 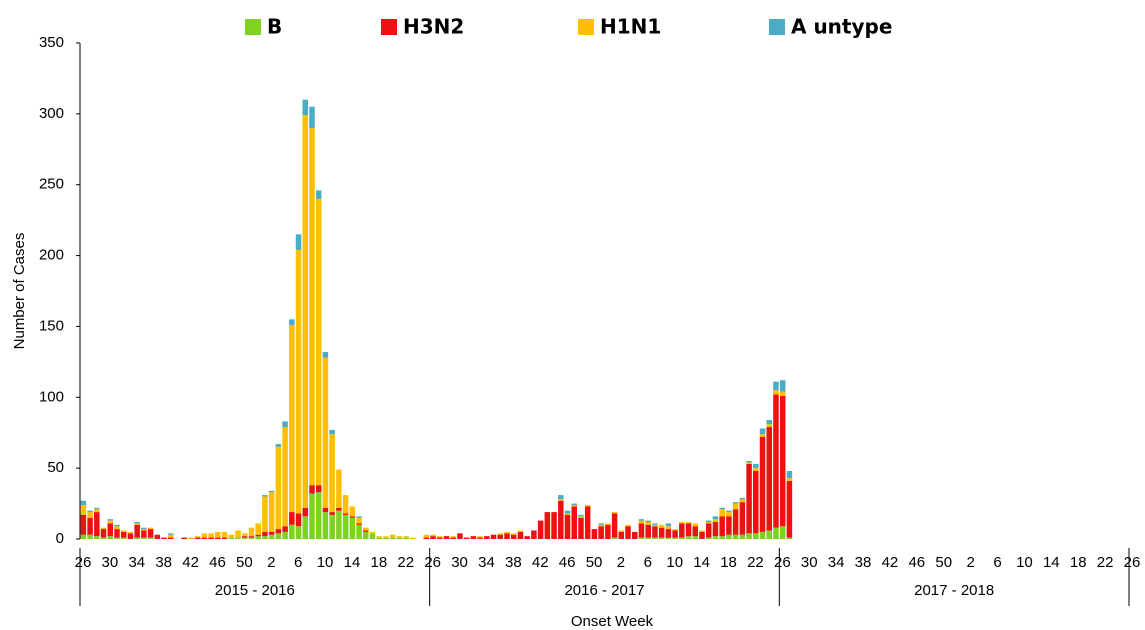 What do you see at coordinates (379, 562) in the screenshot?
I see `x-tick-label: 18` at bounding box center [379, 562].